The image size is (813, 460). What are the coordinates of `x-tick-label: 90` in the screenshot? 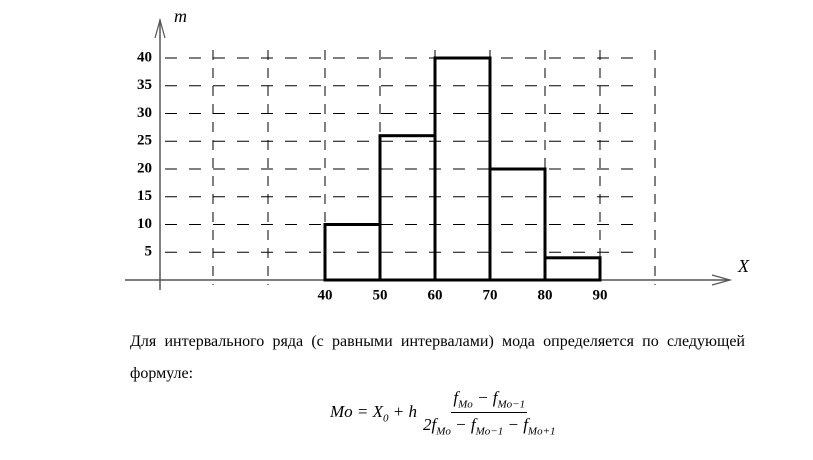 It's located at (600, 295).